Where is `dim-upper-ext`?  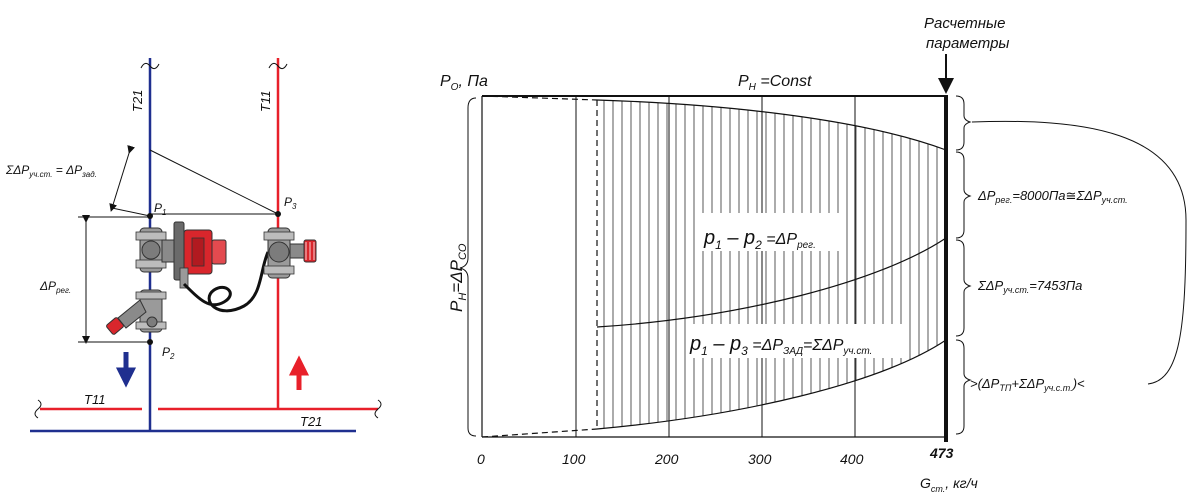 dim-upper-ext is located at coordinates (131, 212).